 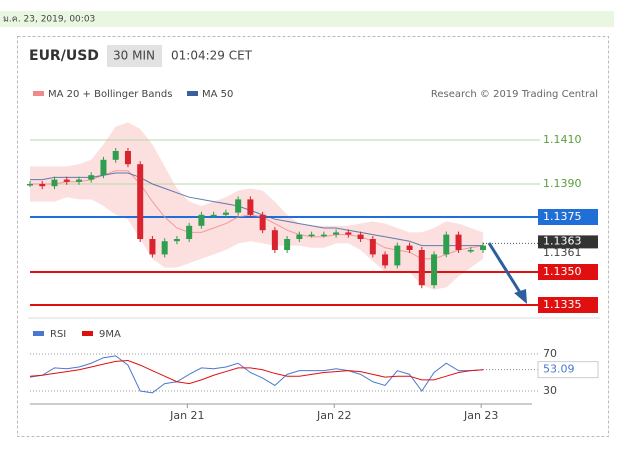 I want to click on symbol: EUR/USD, so click(x=64, y=56).